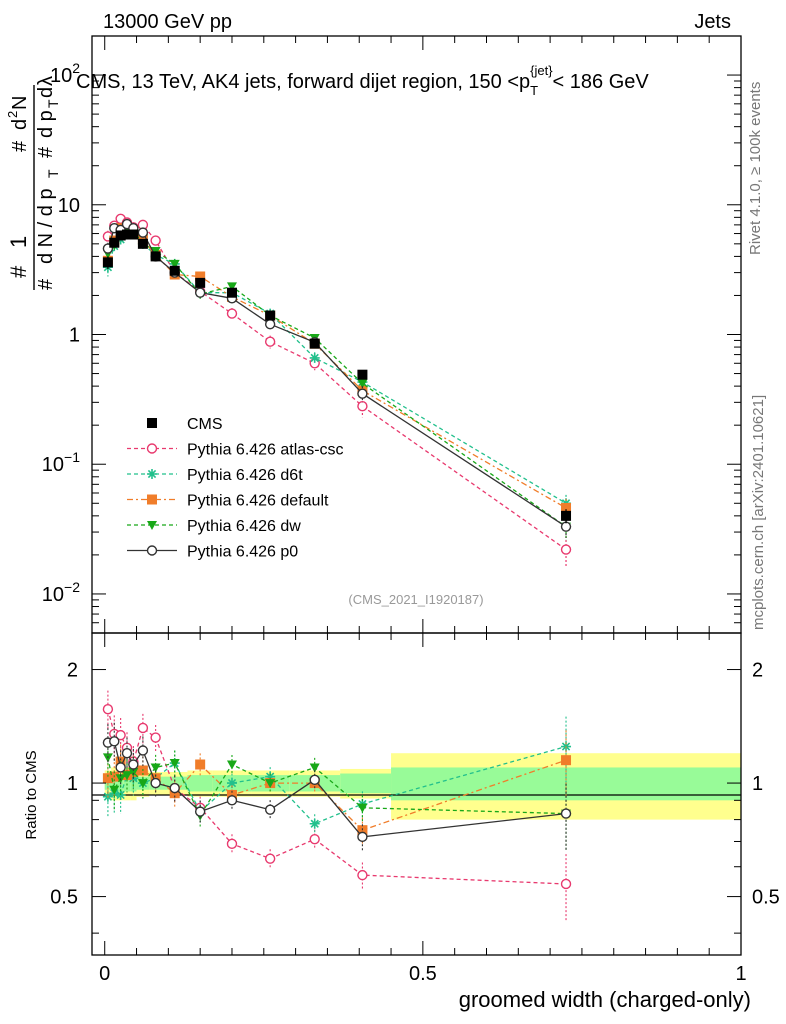 This screenshot has height=1024, width=786. What do you see at coordinates (601, 82) in the screenshot?
I see `title-post: < 186 GeV` at bounding box center [601, 82].